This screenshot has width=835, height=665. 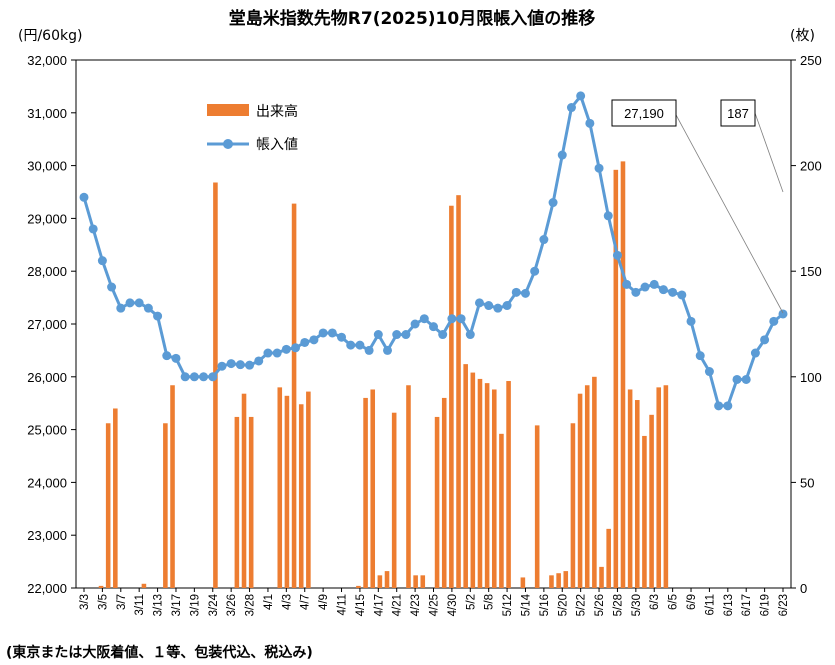 I want to click on x-tick-label: 5/16, so click(x=545, y=605).